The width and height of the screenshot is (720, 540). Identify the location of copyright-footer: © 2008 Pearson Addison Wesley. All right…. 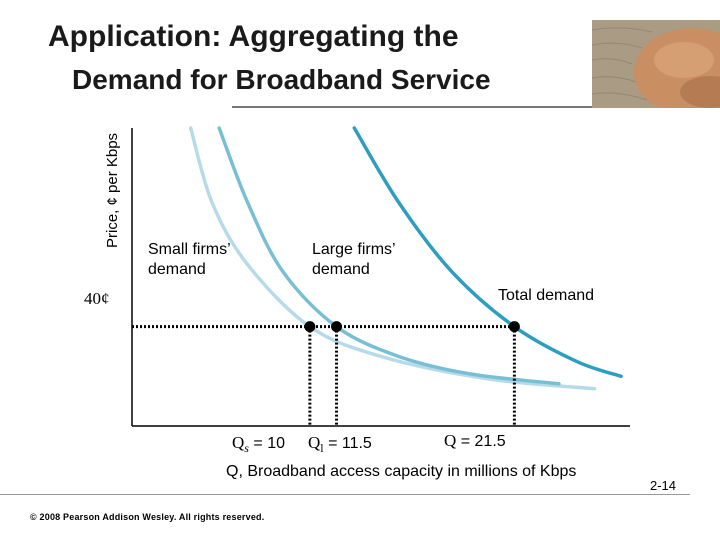
(147, 517).